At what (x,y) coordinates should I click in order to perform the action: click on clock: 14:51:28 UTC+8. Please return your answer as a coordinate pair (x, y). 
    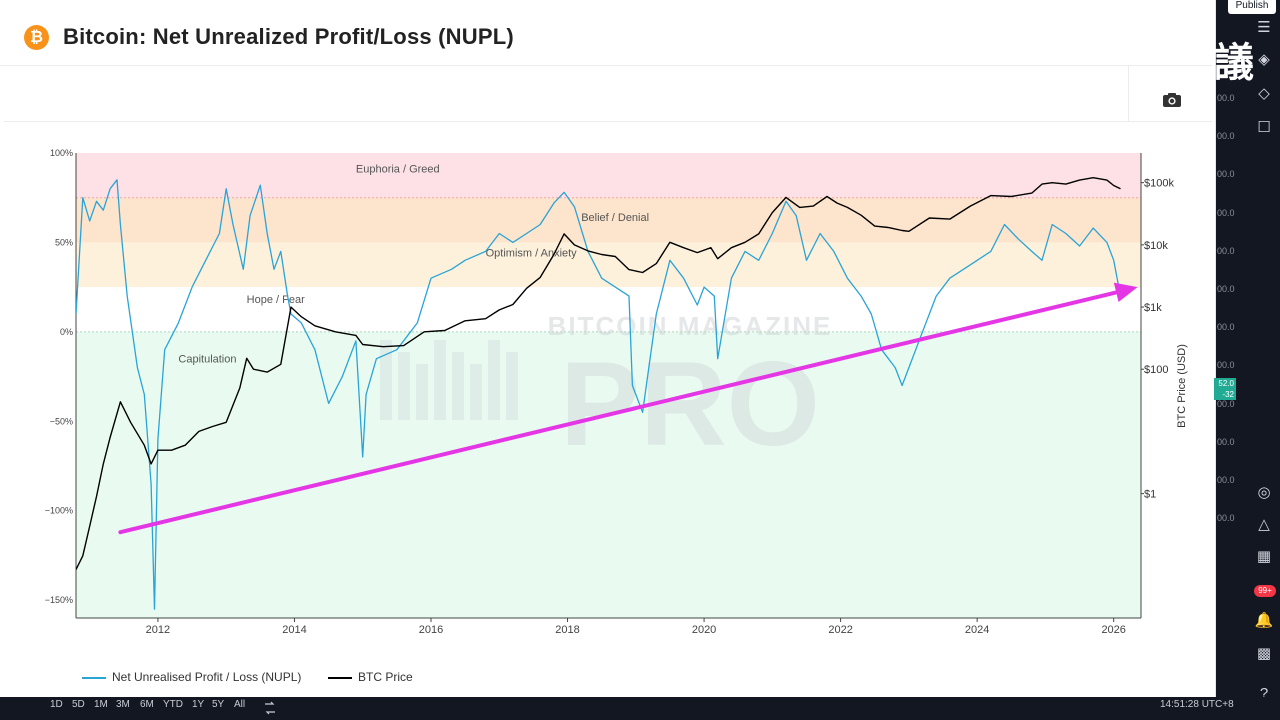
    Looking at the image, I should click on (1197, 704).